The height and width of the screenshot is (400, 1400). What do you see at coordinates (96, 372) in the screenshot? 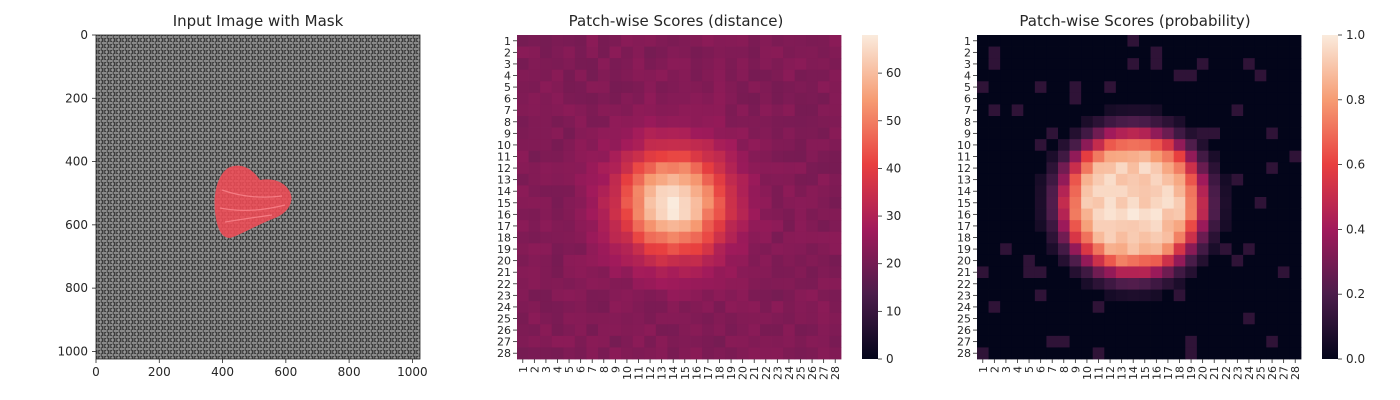
I see `x-tick-label: 0` at bounding box center [96, 372].